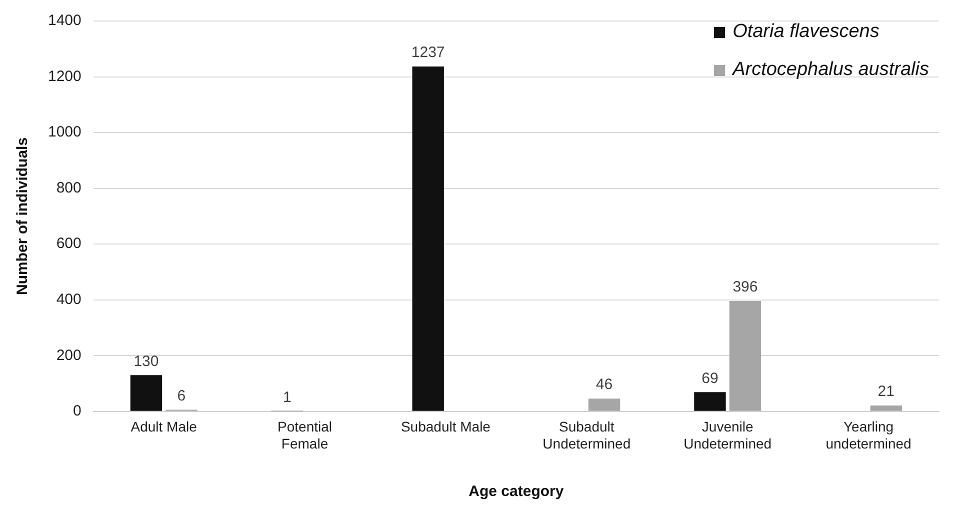 The height and width of the screenshot is (515, 959). Describe the element at coordinates (806, 32) in the screenshot. I see `legend-label: Otaria flavescens` at that location.